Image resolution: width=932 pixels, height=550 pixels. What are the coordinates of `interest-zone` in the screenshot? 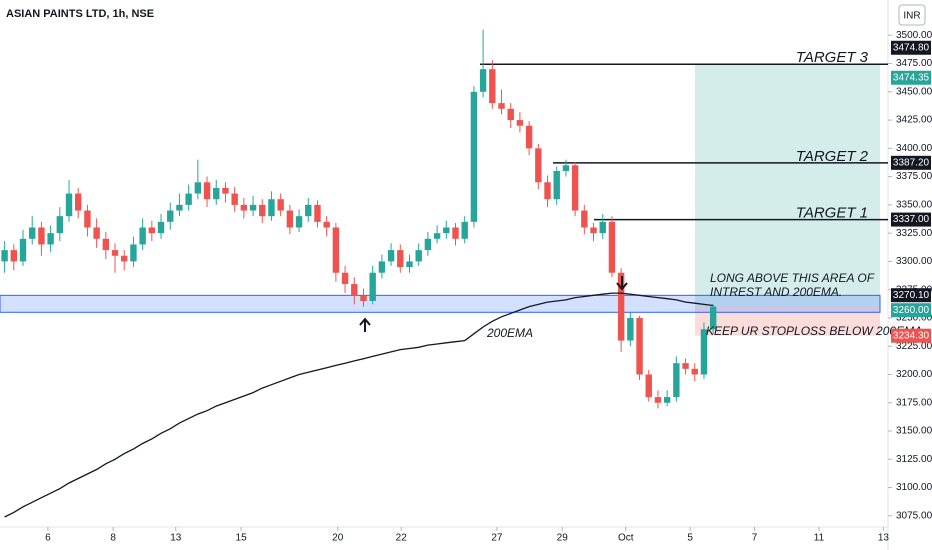 It's located at (440, 303).